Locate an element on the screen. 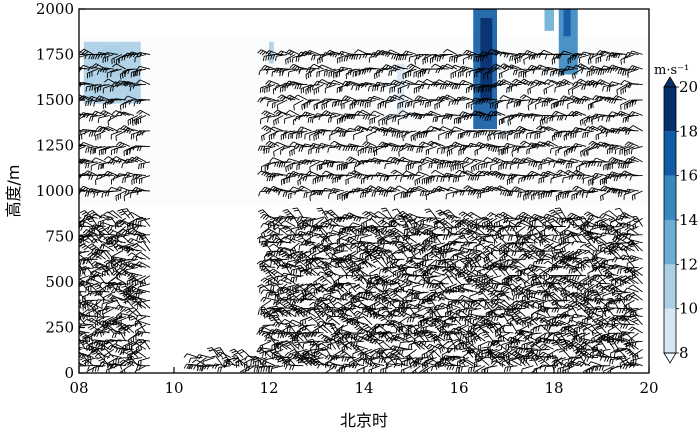  y-tick-label: 1500 is located at coordinates (55, 100).